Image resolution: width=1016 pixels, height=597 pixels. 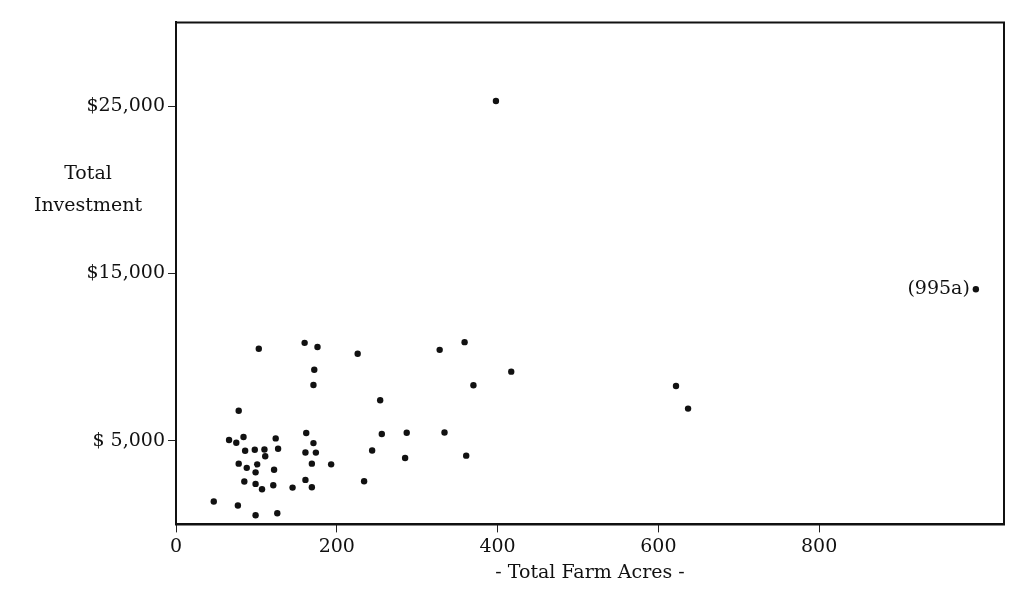 I want to click on y-tick-label: $ 5,000, so click(x=128, y=438).